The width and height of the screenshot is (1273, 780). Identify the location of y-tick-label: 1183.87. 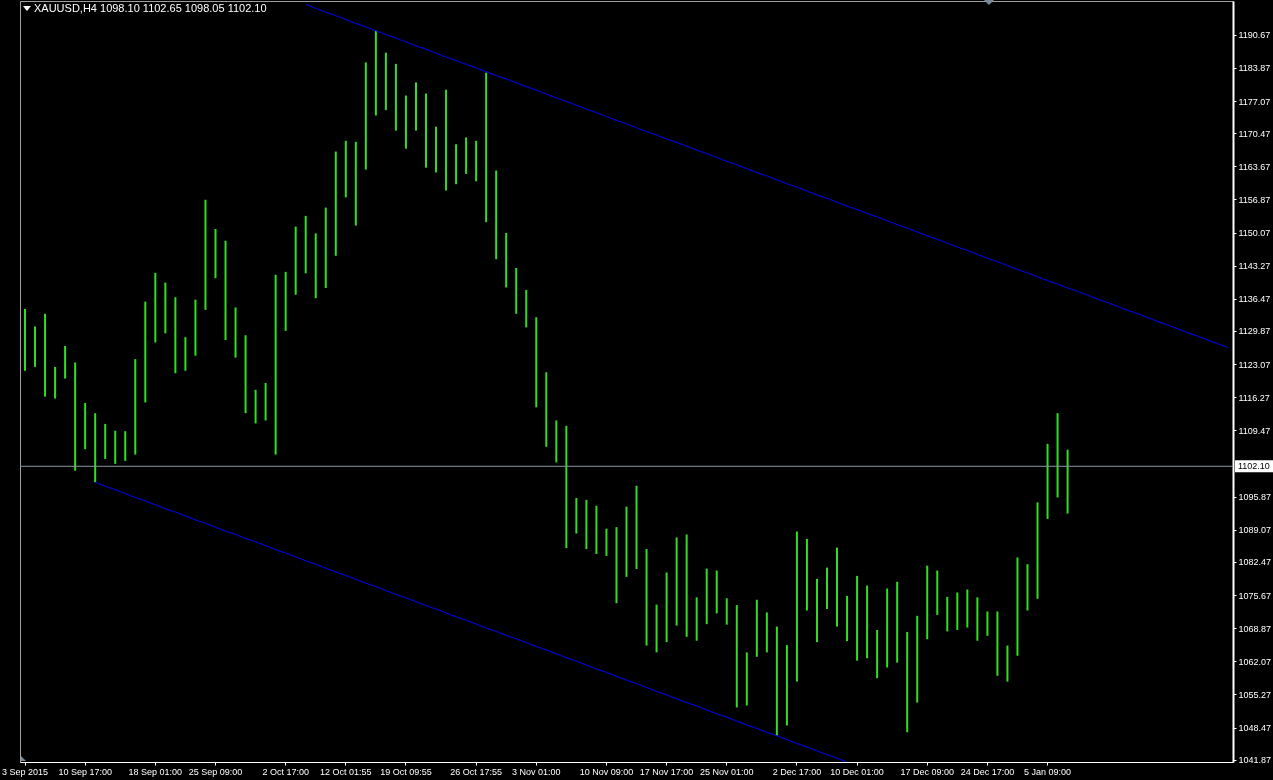
(1254, 68).